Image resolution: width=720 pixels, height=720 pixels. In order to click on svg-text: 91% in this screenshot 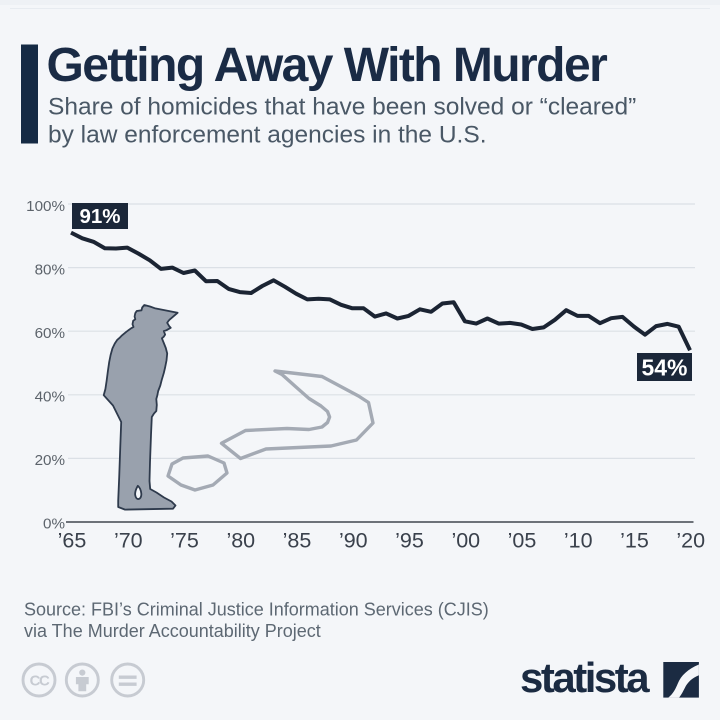, I will do `click(99, 216)`.